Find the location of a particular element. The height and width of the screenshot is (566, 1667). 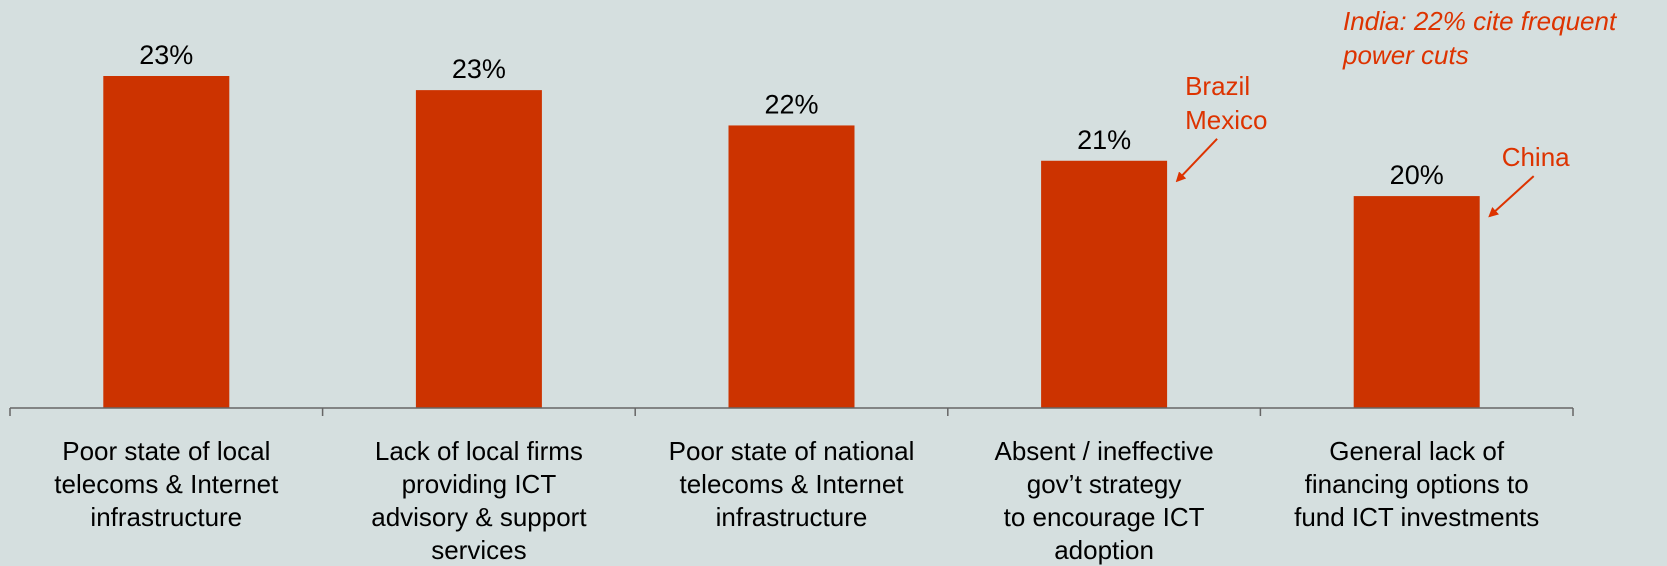

value-label-4: 21% is located at coordinates (1104, 140).